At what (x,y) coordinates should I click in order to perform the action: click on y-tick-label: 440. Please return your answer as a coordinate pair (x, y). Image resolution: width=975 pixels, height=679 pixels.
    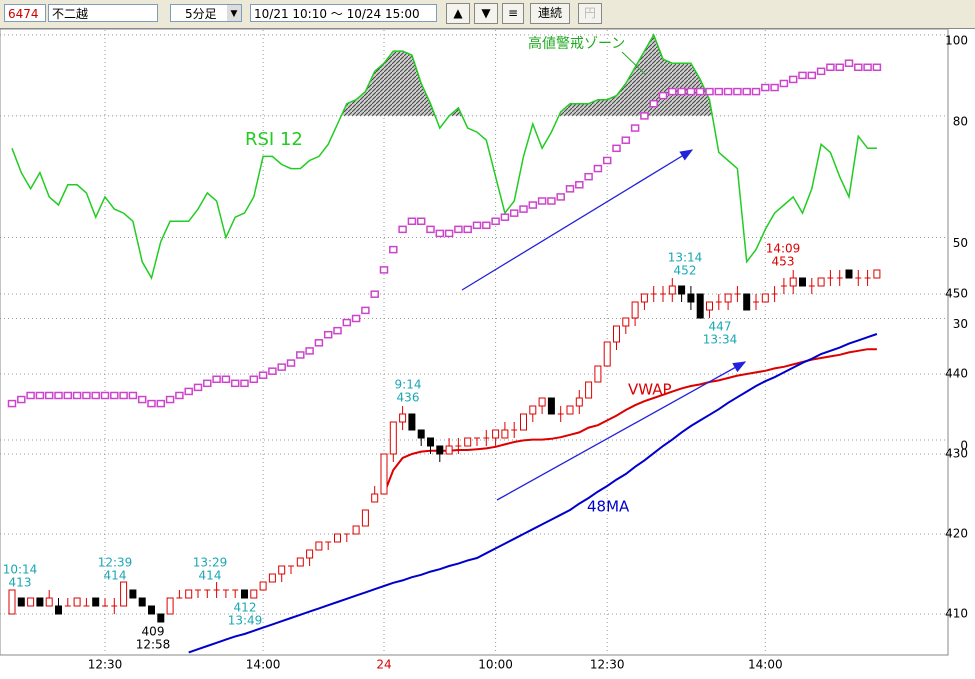
    Looking at the image, I should click on (956, 374).